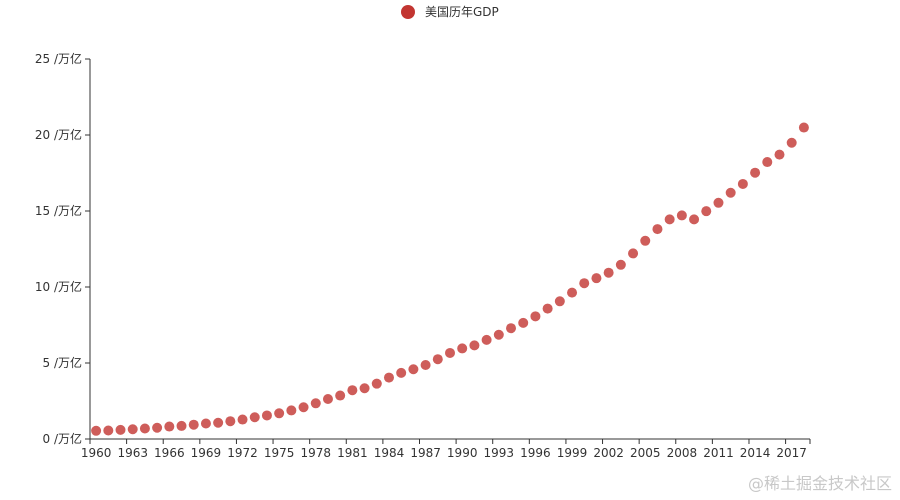 Image resolution: width=900 pixels, height=500 pixels. What do you see at coordinates (572, 453) in the screenshot?
I see `x-tick-label: 1999` at bounding box center [572, 453].